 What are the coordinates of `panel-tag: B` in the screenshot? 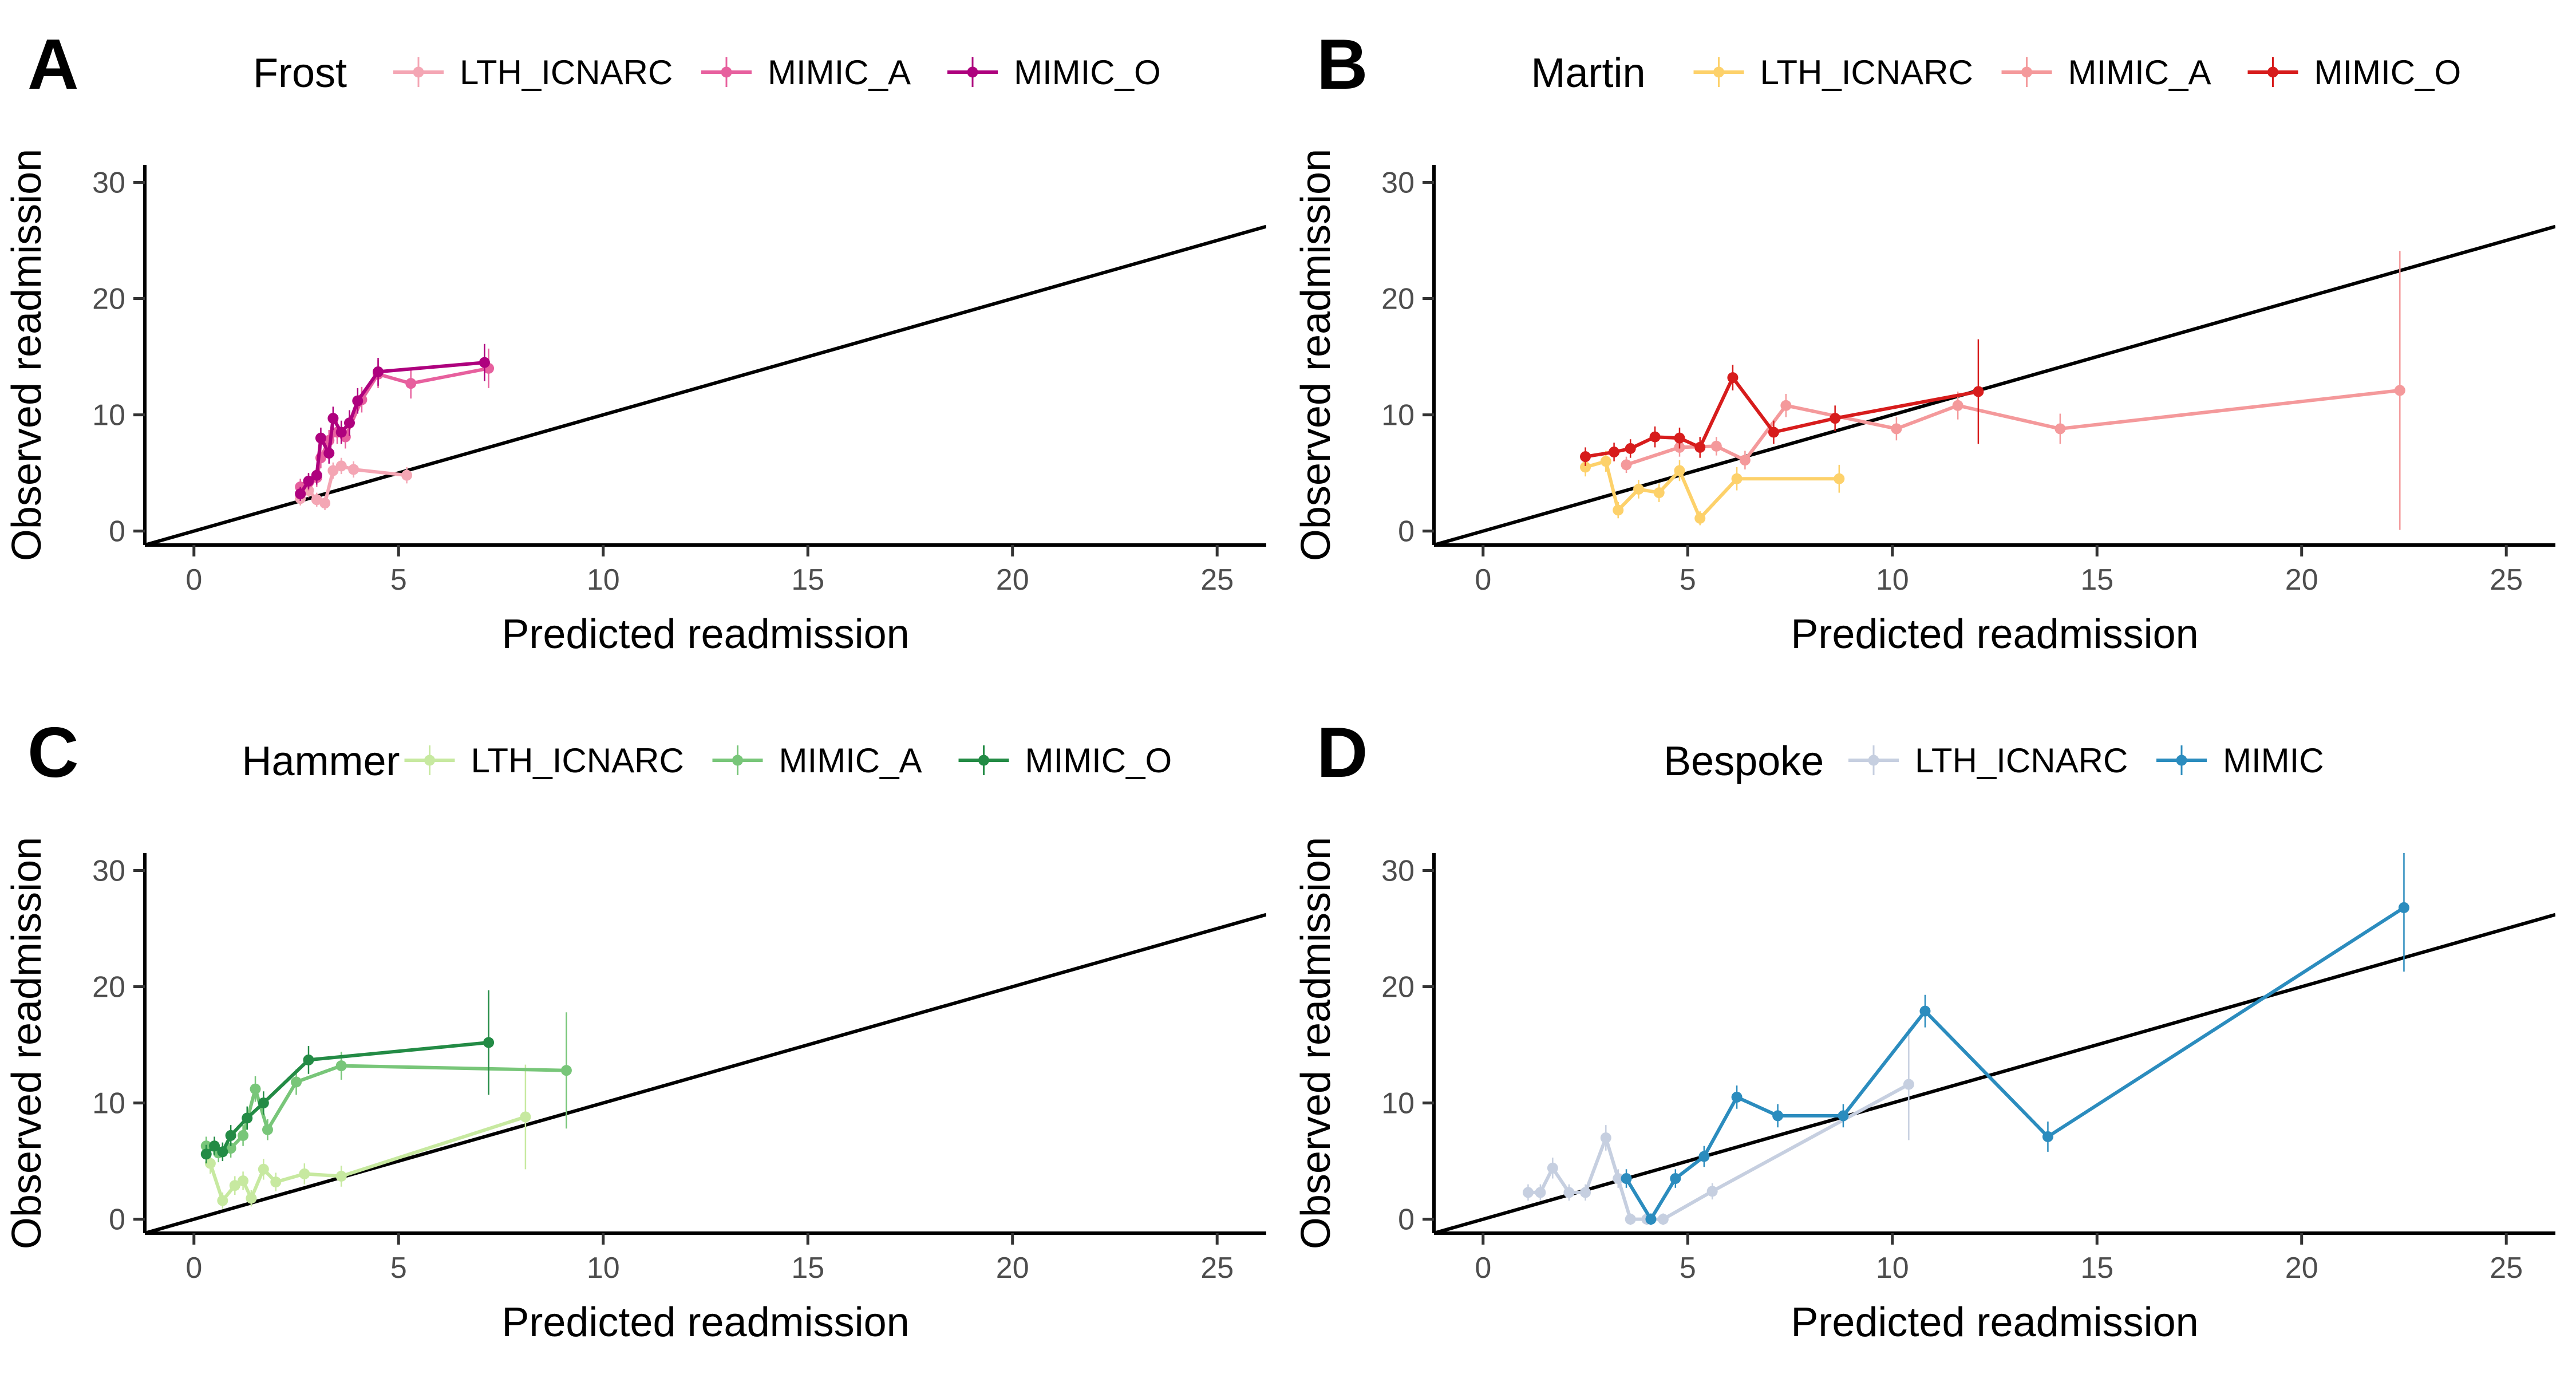 It's located at (1342, 64).